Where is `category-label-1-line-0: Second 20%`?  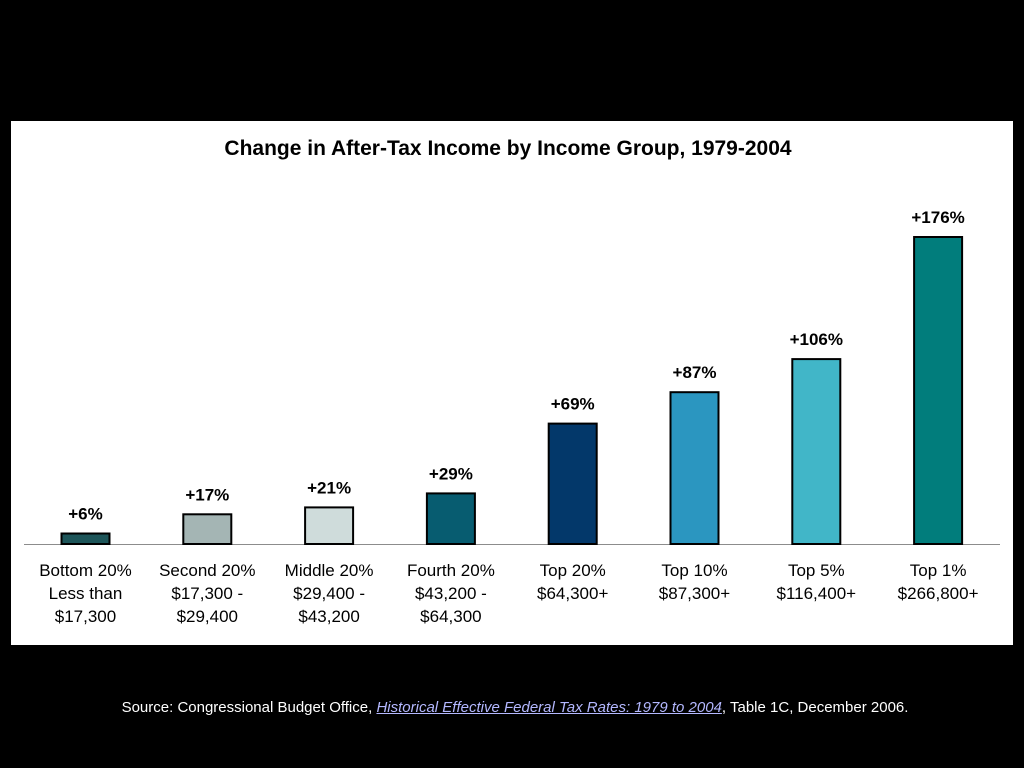
category-label-1-line-0: Second 20% is located at coordinates (207, 570).